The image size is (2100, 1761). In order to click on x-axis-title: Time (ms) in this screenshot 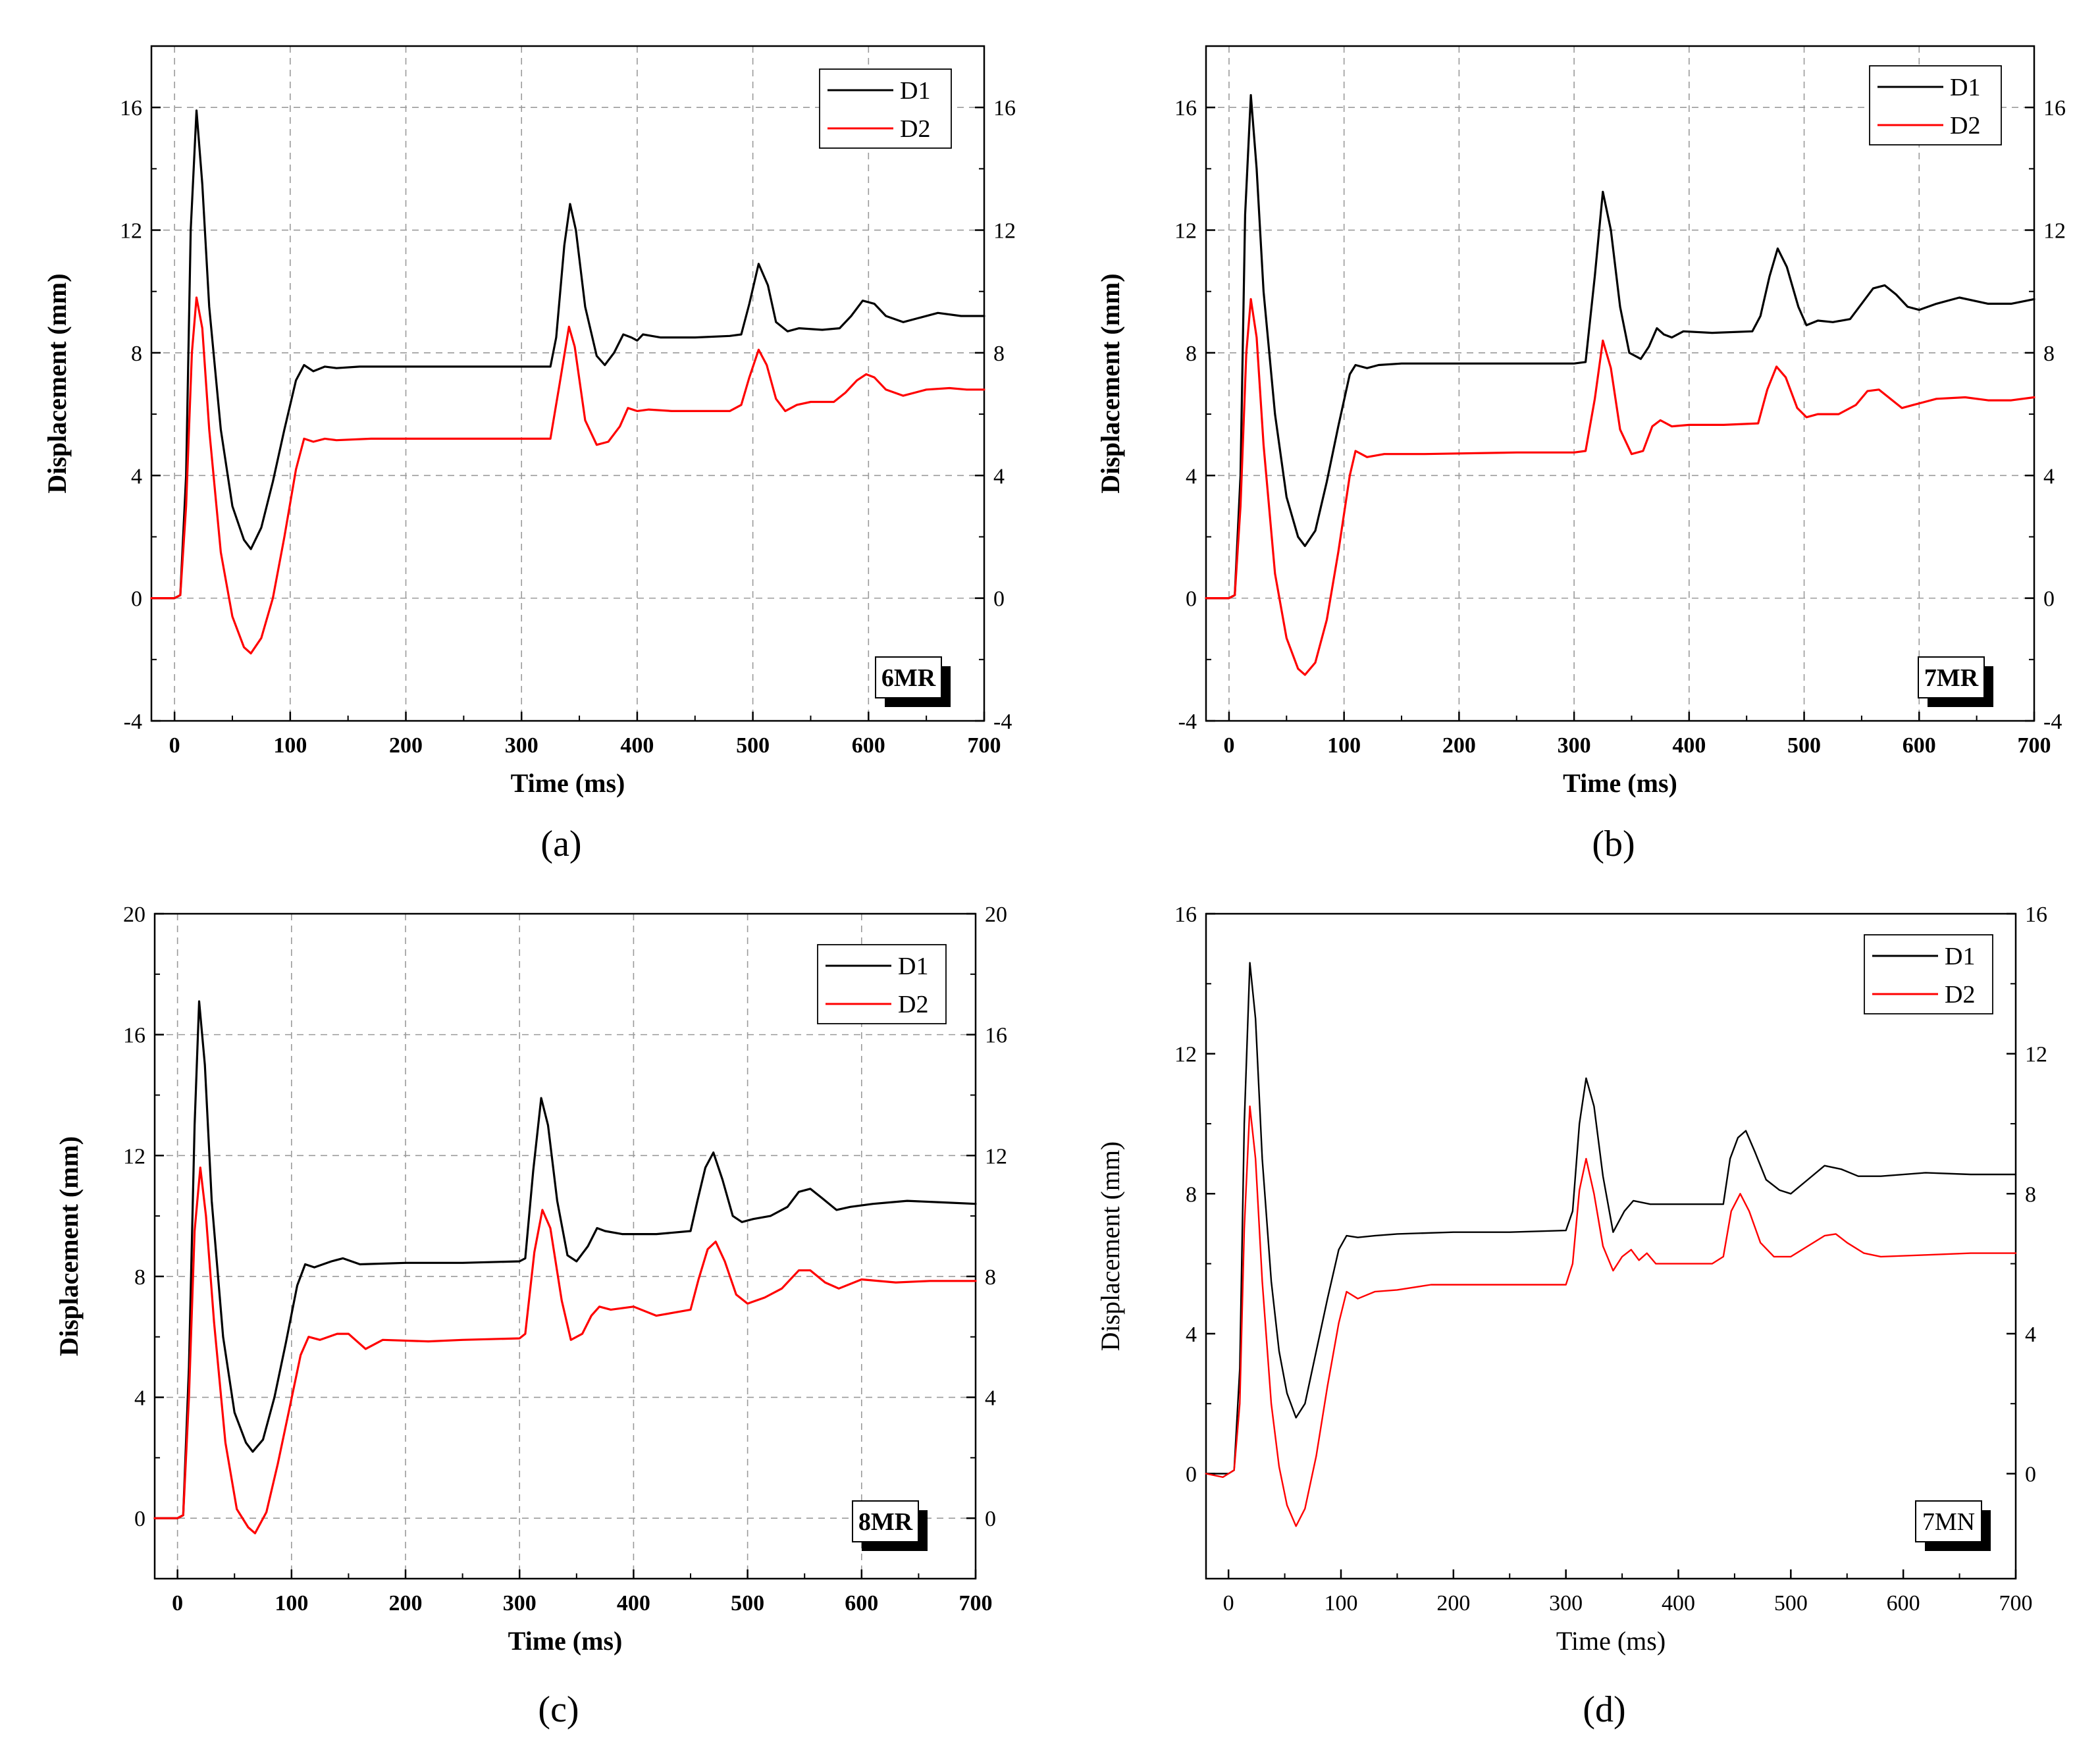, I will do `click(1620, 783)`.